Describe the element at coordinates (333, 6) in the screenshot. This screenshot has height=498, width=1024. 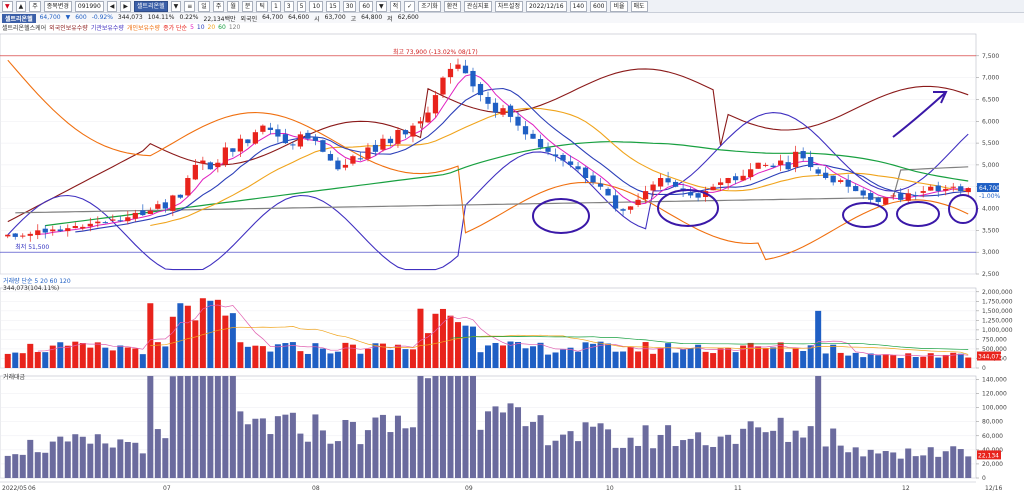
I see `toolbar-item: 15` at that location.